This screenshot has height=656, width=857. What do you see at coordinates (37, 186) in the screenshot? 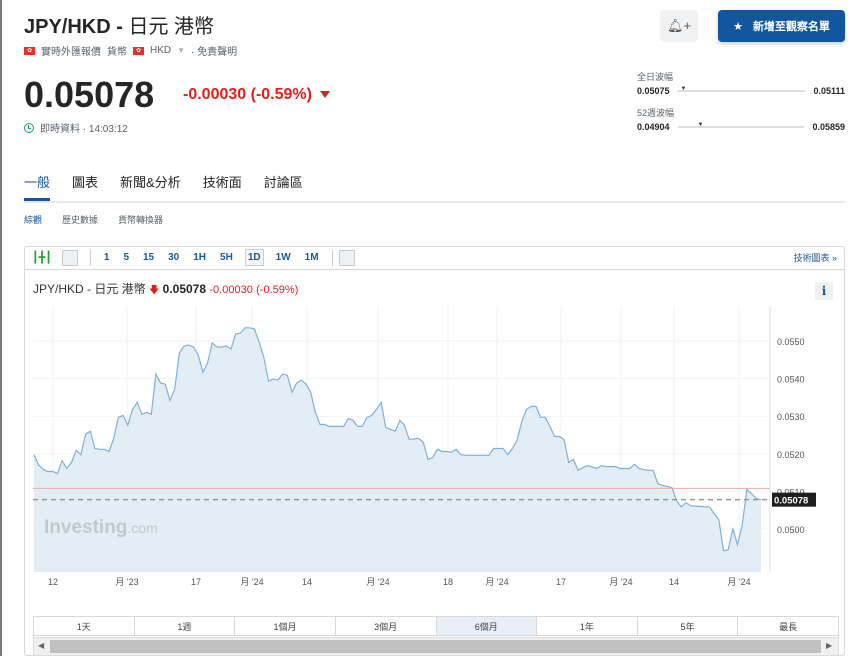
I see `tab-general: 一般` at bounding box center [37, 186].